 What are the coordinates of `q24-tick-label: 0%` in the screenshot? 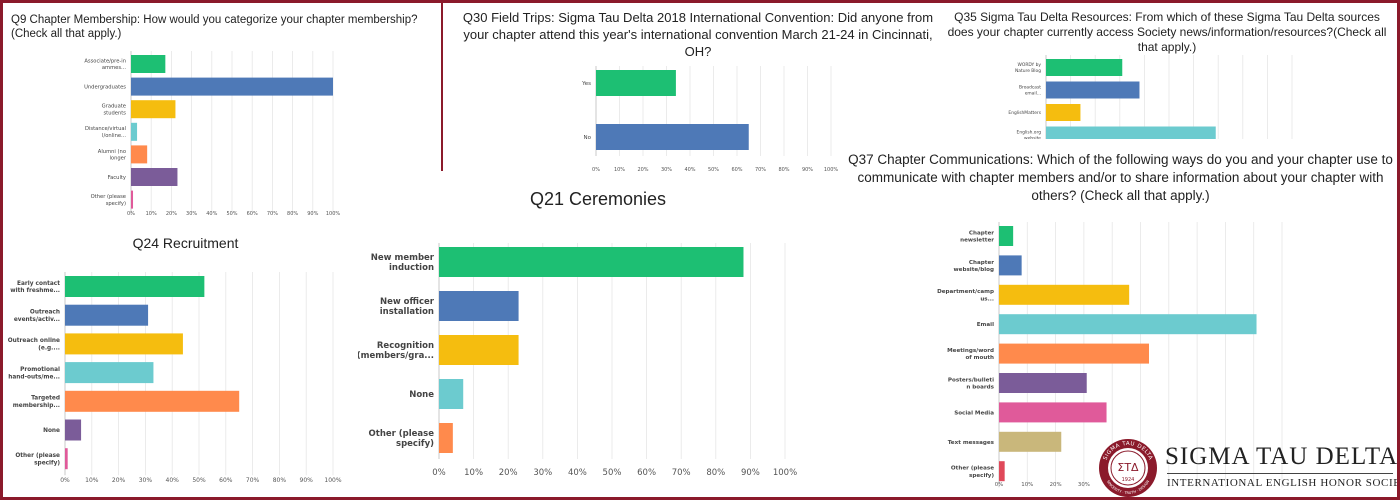 It's located at (65, 480).